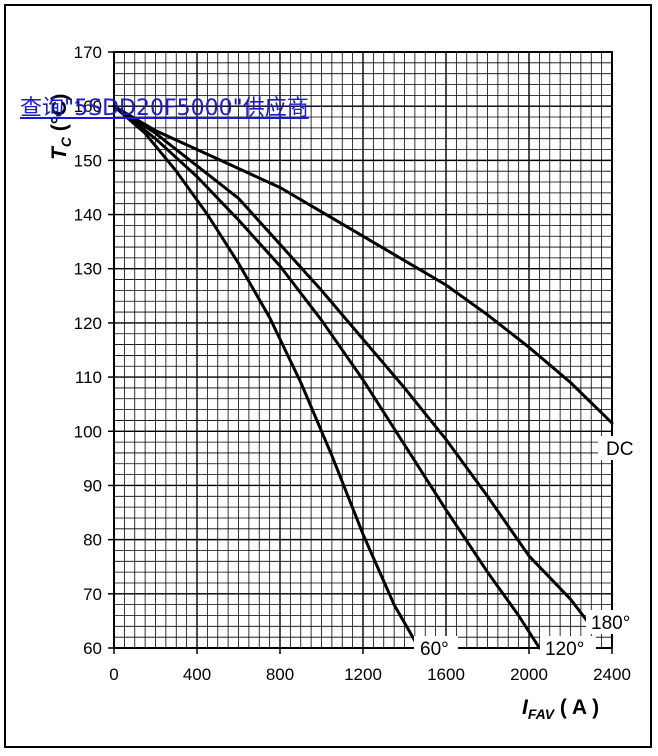 This screenshot has height=756, width=658. Describe the element at coordinates (92, 485) in the screenshot. I see `y-tick-label: 90` at that location.